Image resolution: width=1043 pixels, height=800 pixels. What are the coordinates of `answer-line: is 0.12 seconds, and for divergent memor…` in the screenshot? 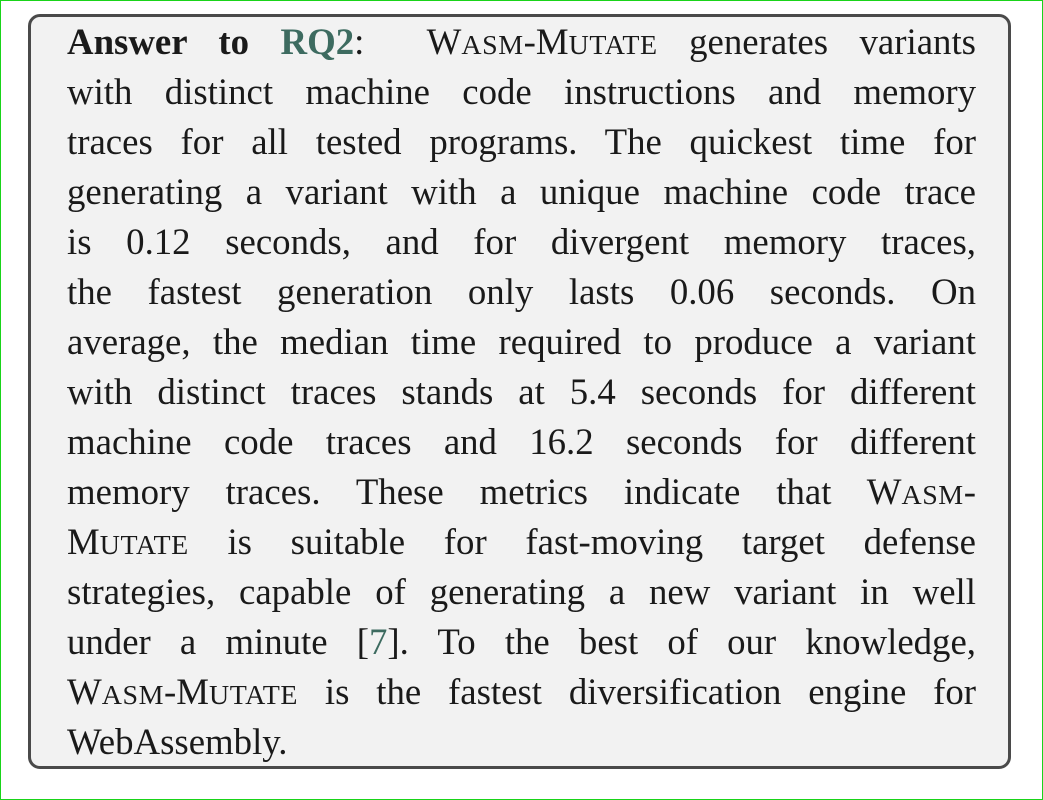 It's located at (521, 241).